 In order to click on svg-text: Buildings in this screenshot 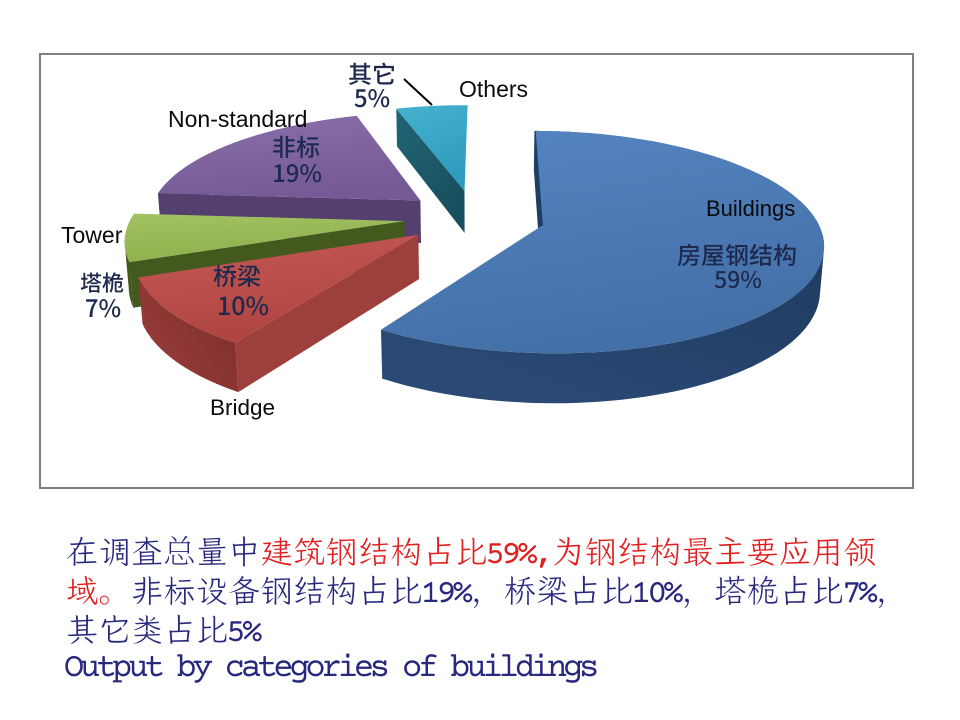, I will do `click(750, 208)`.